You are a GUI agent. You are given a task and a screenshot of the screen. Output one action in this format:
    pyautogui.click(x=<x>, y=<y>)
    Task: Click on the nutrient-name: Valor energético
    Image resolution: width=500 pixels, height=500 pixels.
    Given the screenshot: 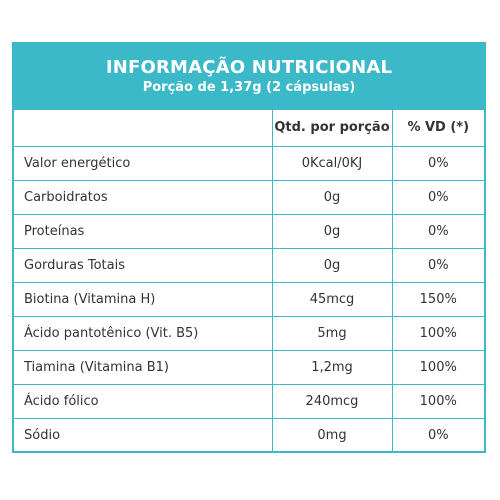 What is the action you would take?
    pyautogui.click(x=143, y=163)
    